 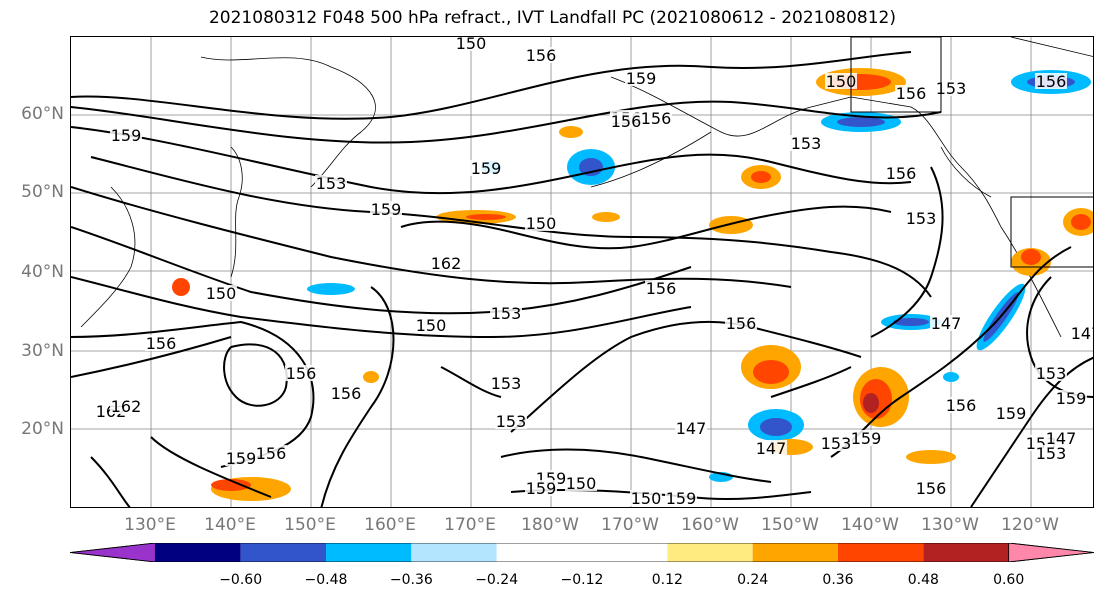 What do you see at coordinates (326, 580) in the screenshot?
I see `colorbar-tick-label: −0.48` at bounding box center [326, 580].